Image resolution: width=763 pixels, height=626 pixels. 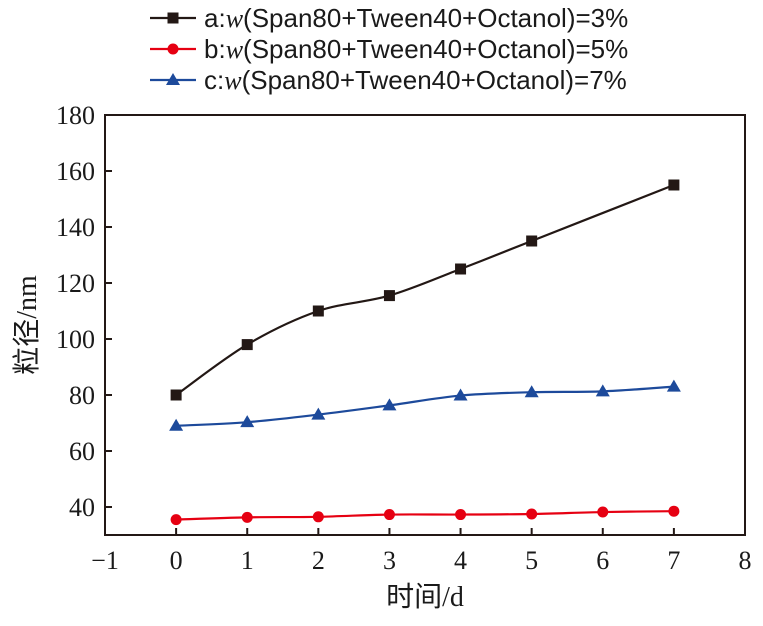 What do you see at coordinates (82, 395) in the screenshot?
I see `y-tick-label: 80` at bounding box center [82, 395].